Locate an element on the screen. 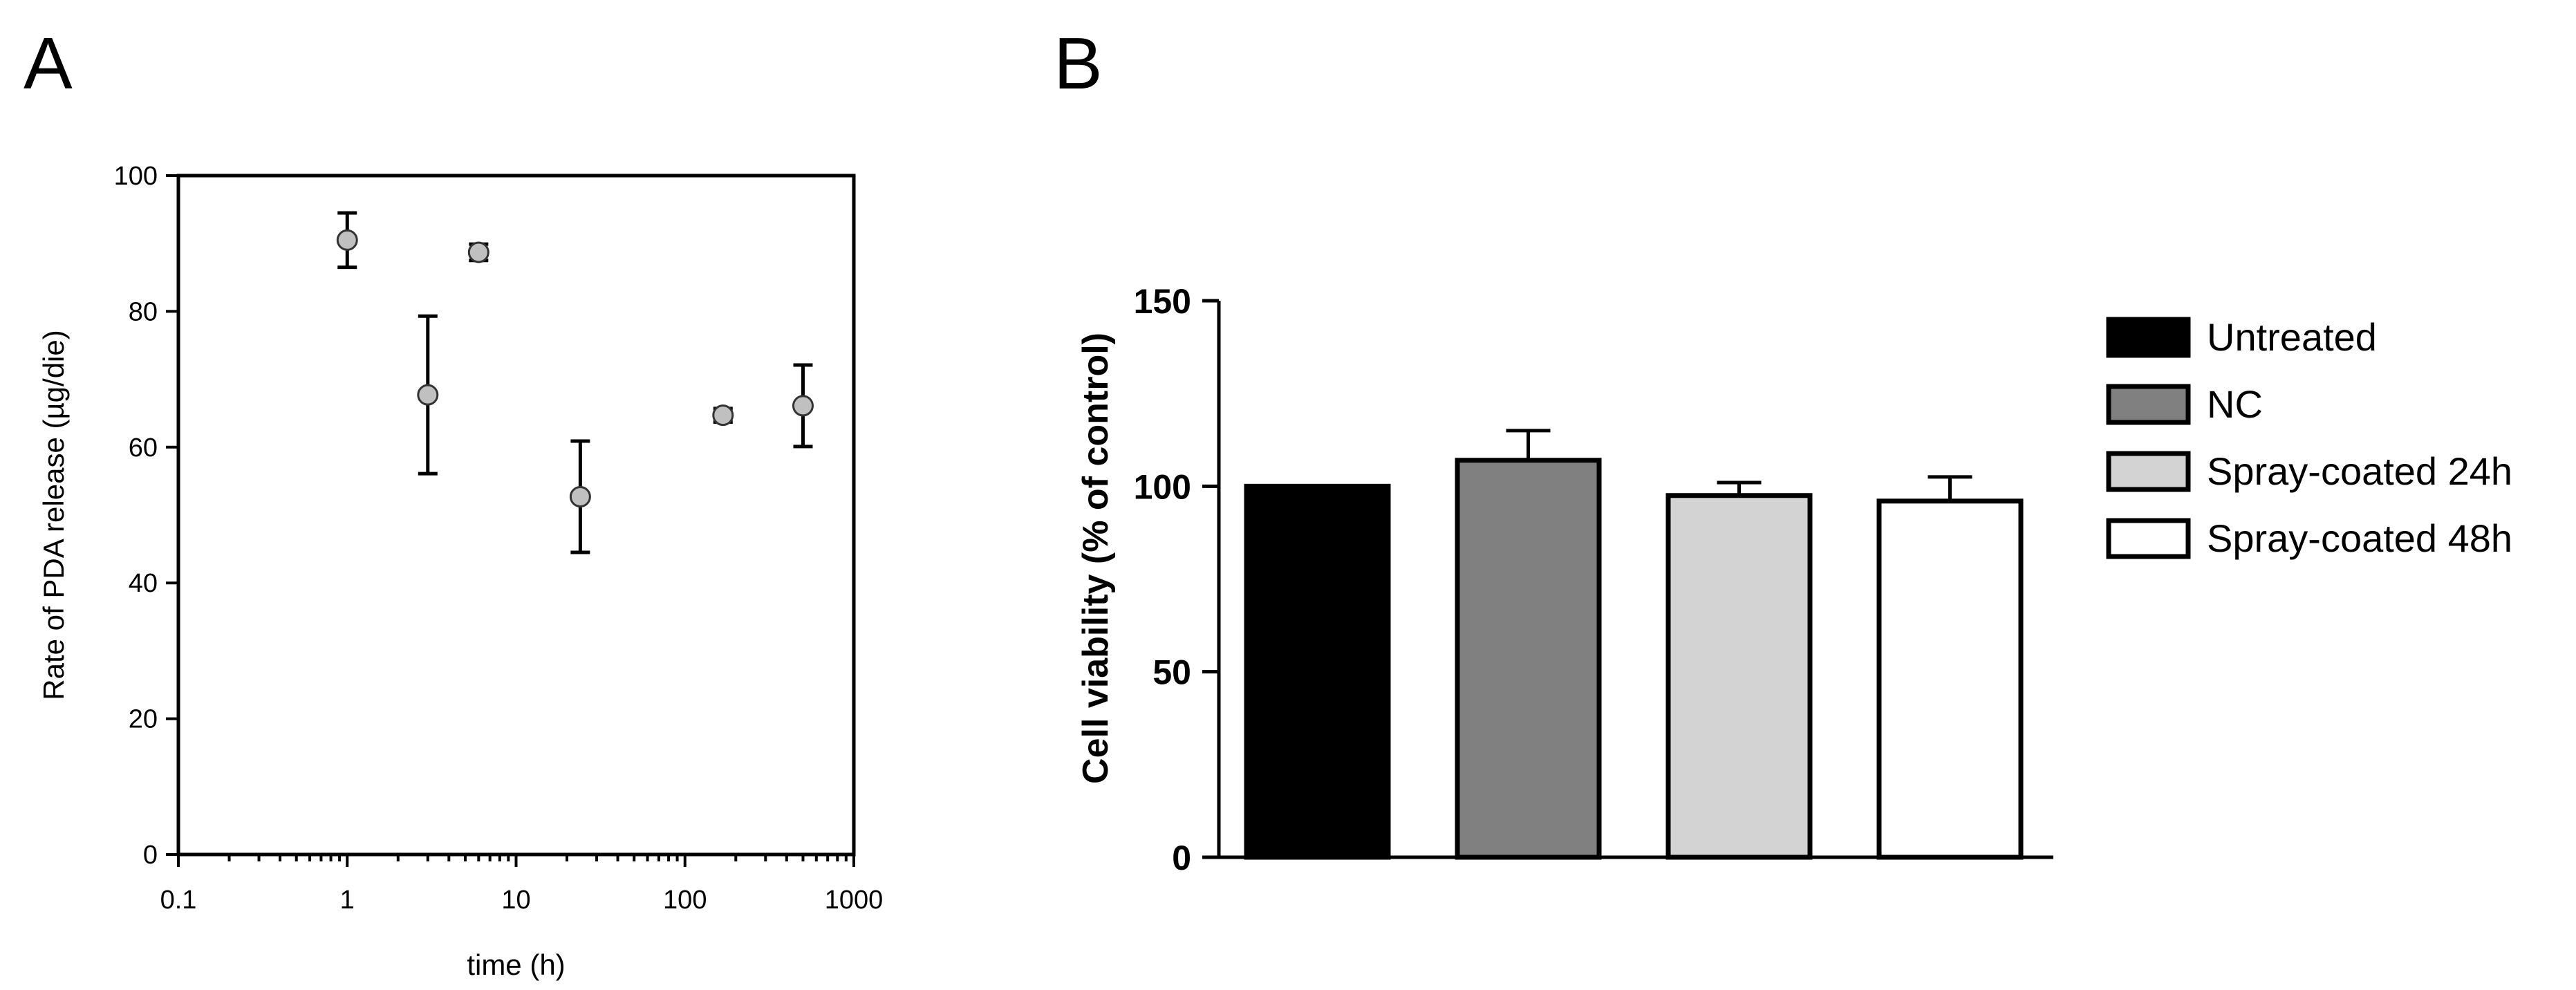 Image resolution: width=2576 pixels, height=990 pixels. x-tick-label-a: 1000 is located at coordinates (854, 901).